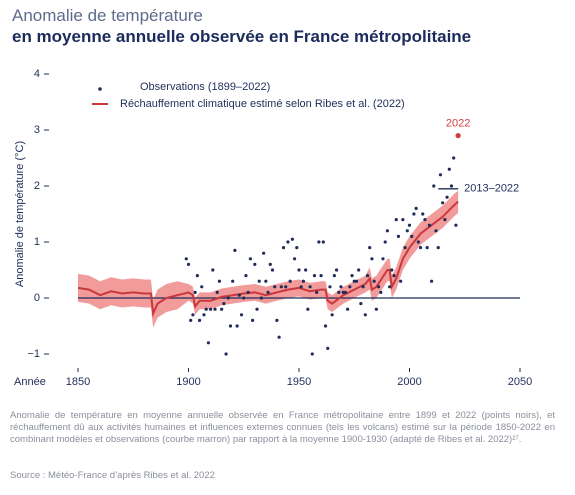  What do you see at coordinates (188, 382) in the screenshot?
I see `x-tick-label: 1900` at bounding box center [188, 382].